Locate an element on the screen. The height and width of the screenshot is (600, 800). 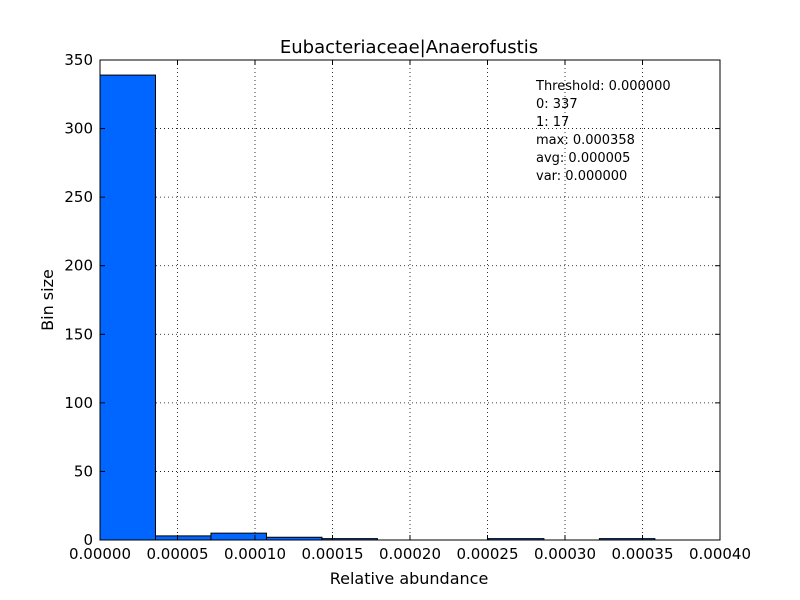
x-tick-label: 0.00000 is located at coordinates (100, 554).